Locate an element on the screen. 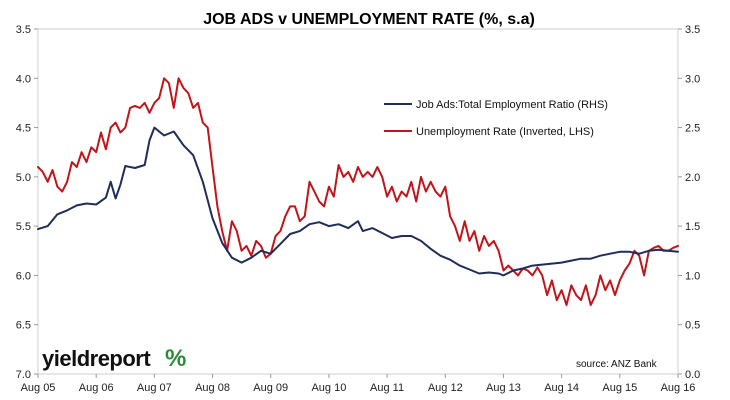 The height and width of the screenshot is (400, 730). right-tick-label: 0.5 is located at coordinates (692, 326).